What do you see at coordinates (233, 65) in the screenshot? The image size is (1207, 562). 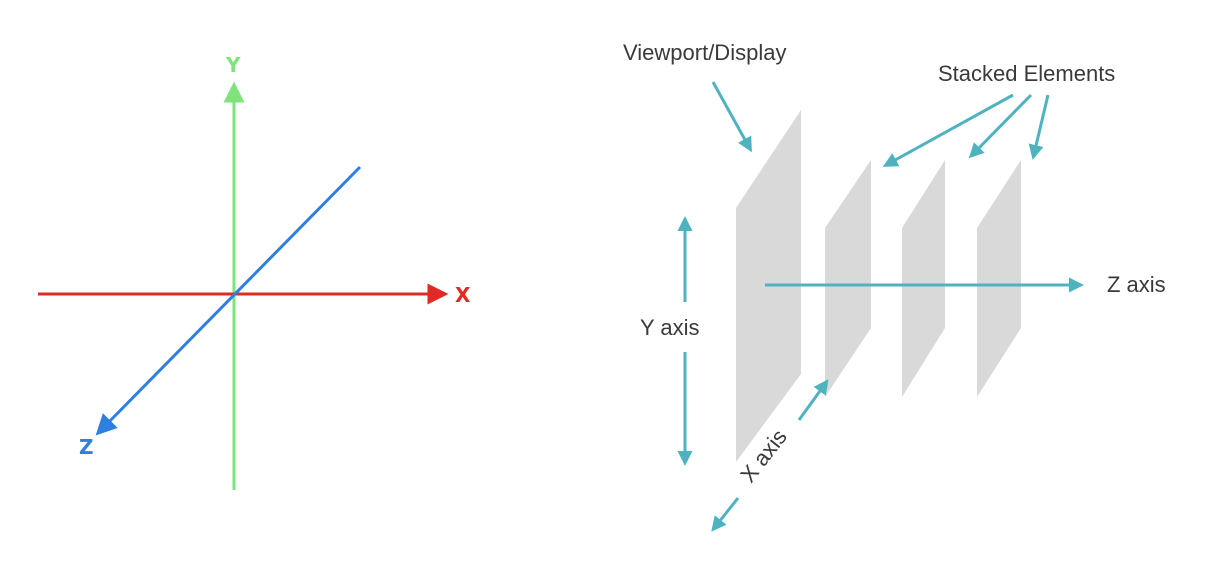 I see `y-axis-letter: Y` at bounding box center [233, 65].